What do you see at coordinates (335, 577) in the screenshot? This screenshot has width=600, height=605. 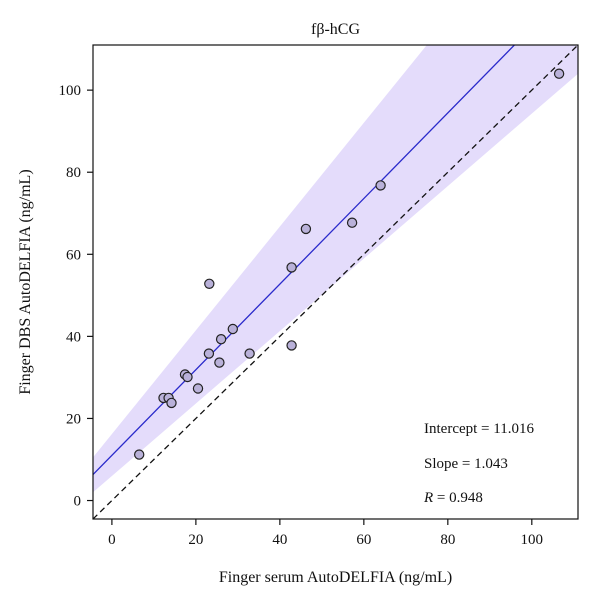 I see `x-axis-title: Finger serum AutoDELFIA (ng/mL)` at bounding box center [335, 577].